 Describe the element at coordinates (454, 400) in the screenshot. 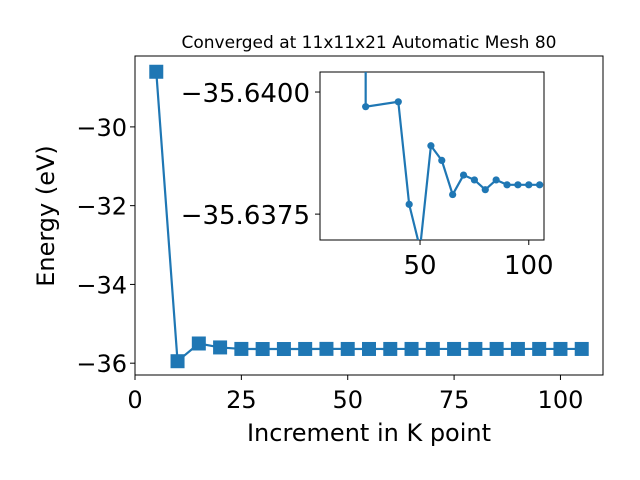

I see `x-tick-label: 75` at that location.